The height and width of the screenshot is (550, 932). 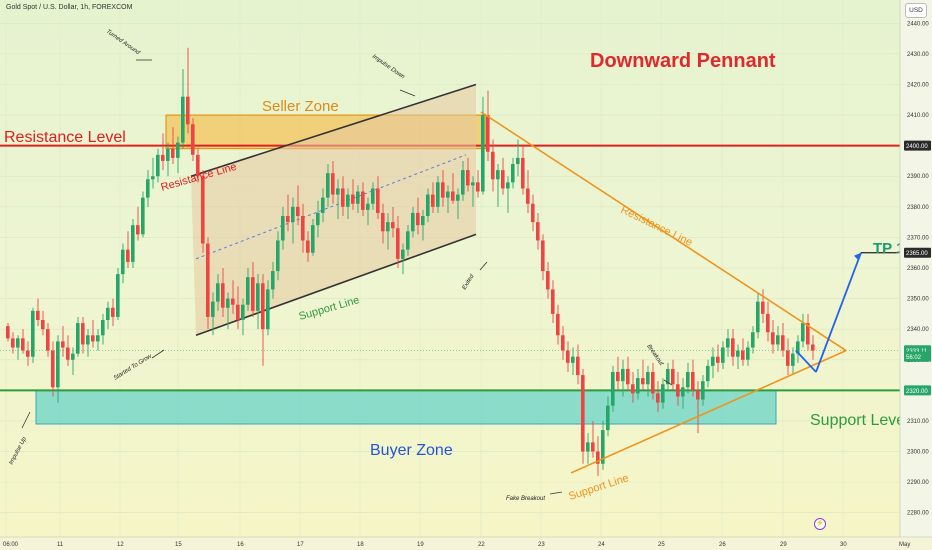 I want to click on y-tick-label: 2300.00, so click(x=918, y=453).